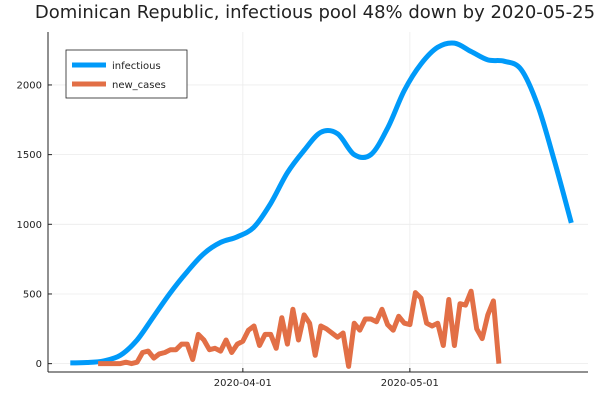 Image resolution: width=600 pixels, height=400 pixels. I want to click on y-ticks: 0 500 1000 1500 2000, so click(34, 225).